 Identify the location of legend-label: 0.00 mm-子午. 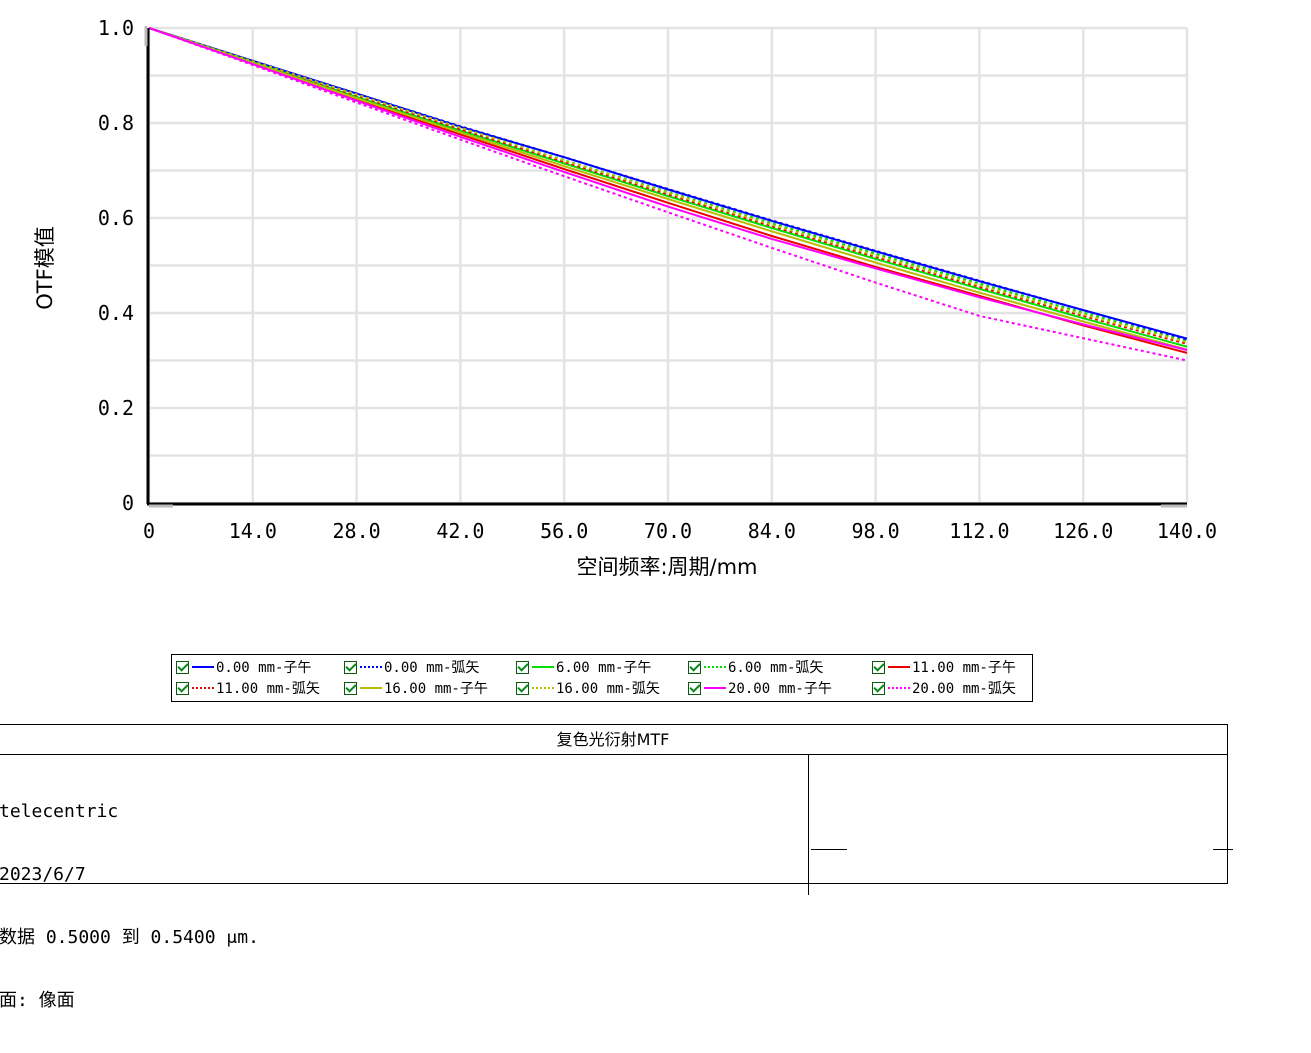
(264, 668).